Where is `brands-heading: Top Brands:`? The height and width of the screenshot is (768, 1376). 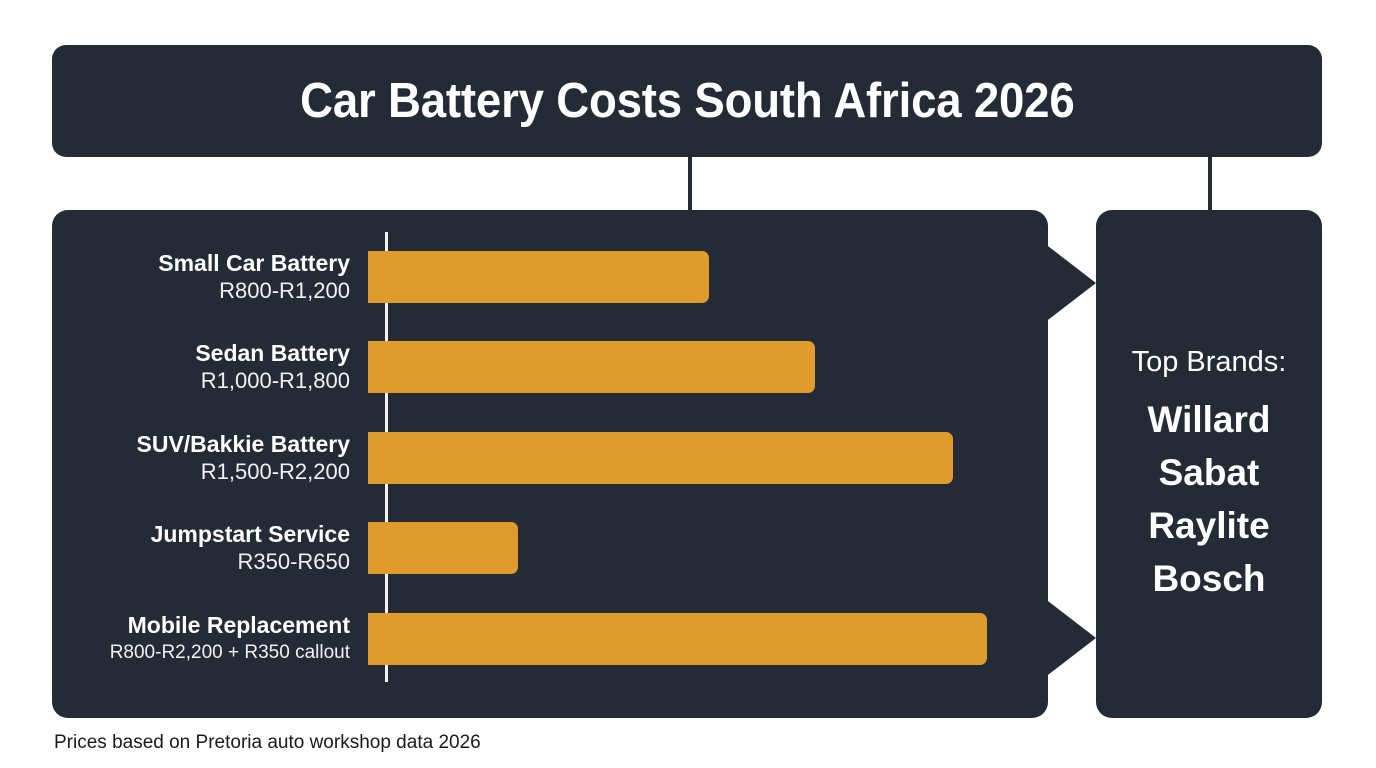
brands-heading: Top Brands: is located at coordinates (1209, 362).